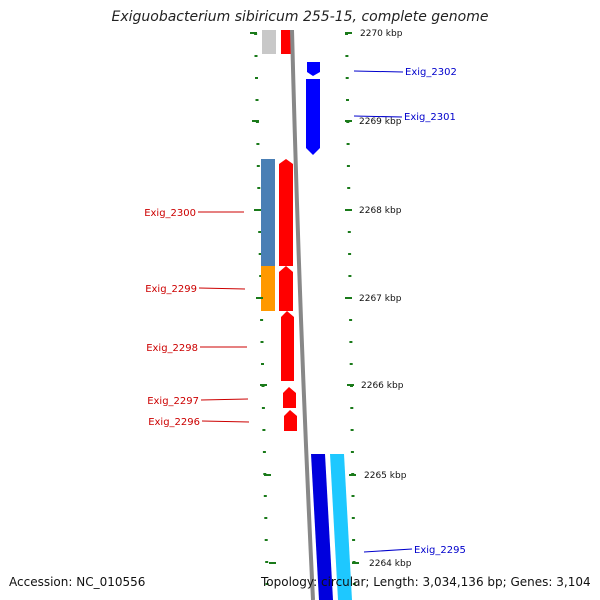  Describe the element at coordinates (341, 527) in the screenshot. I see `light-blue-feature-bar` at that location.